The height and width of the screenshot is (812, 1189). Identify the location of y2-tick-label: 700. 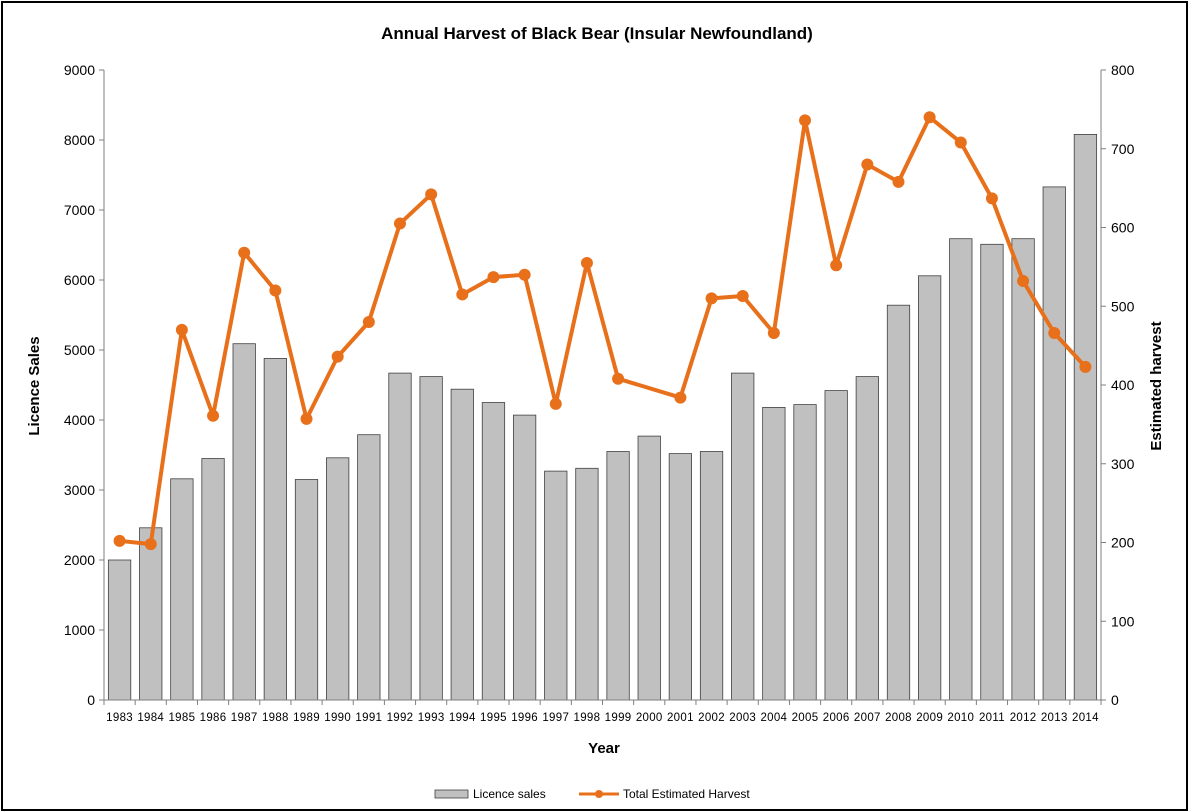
(1123, 149).